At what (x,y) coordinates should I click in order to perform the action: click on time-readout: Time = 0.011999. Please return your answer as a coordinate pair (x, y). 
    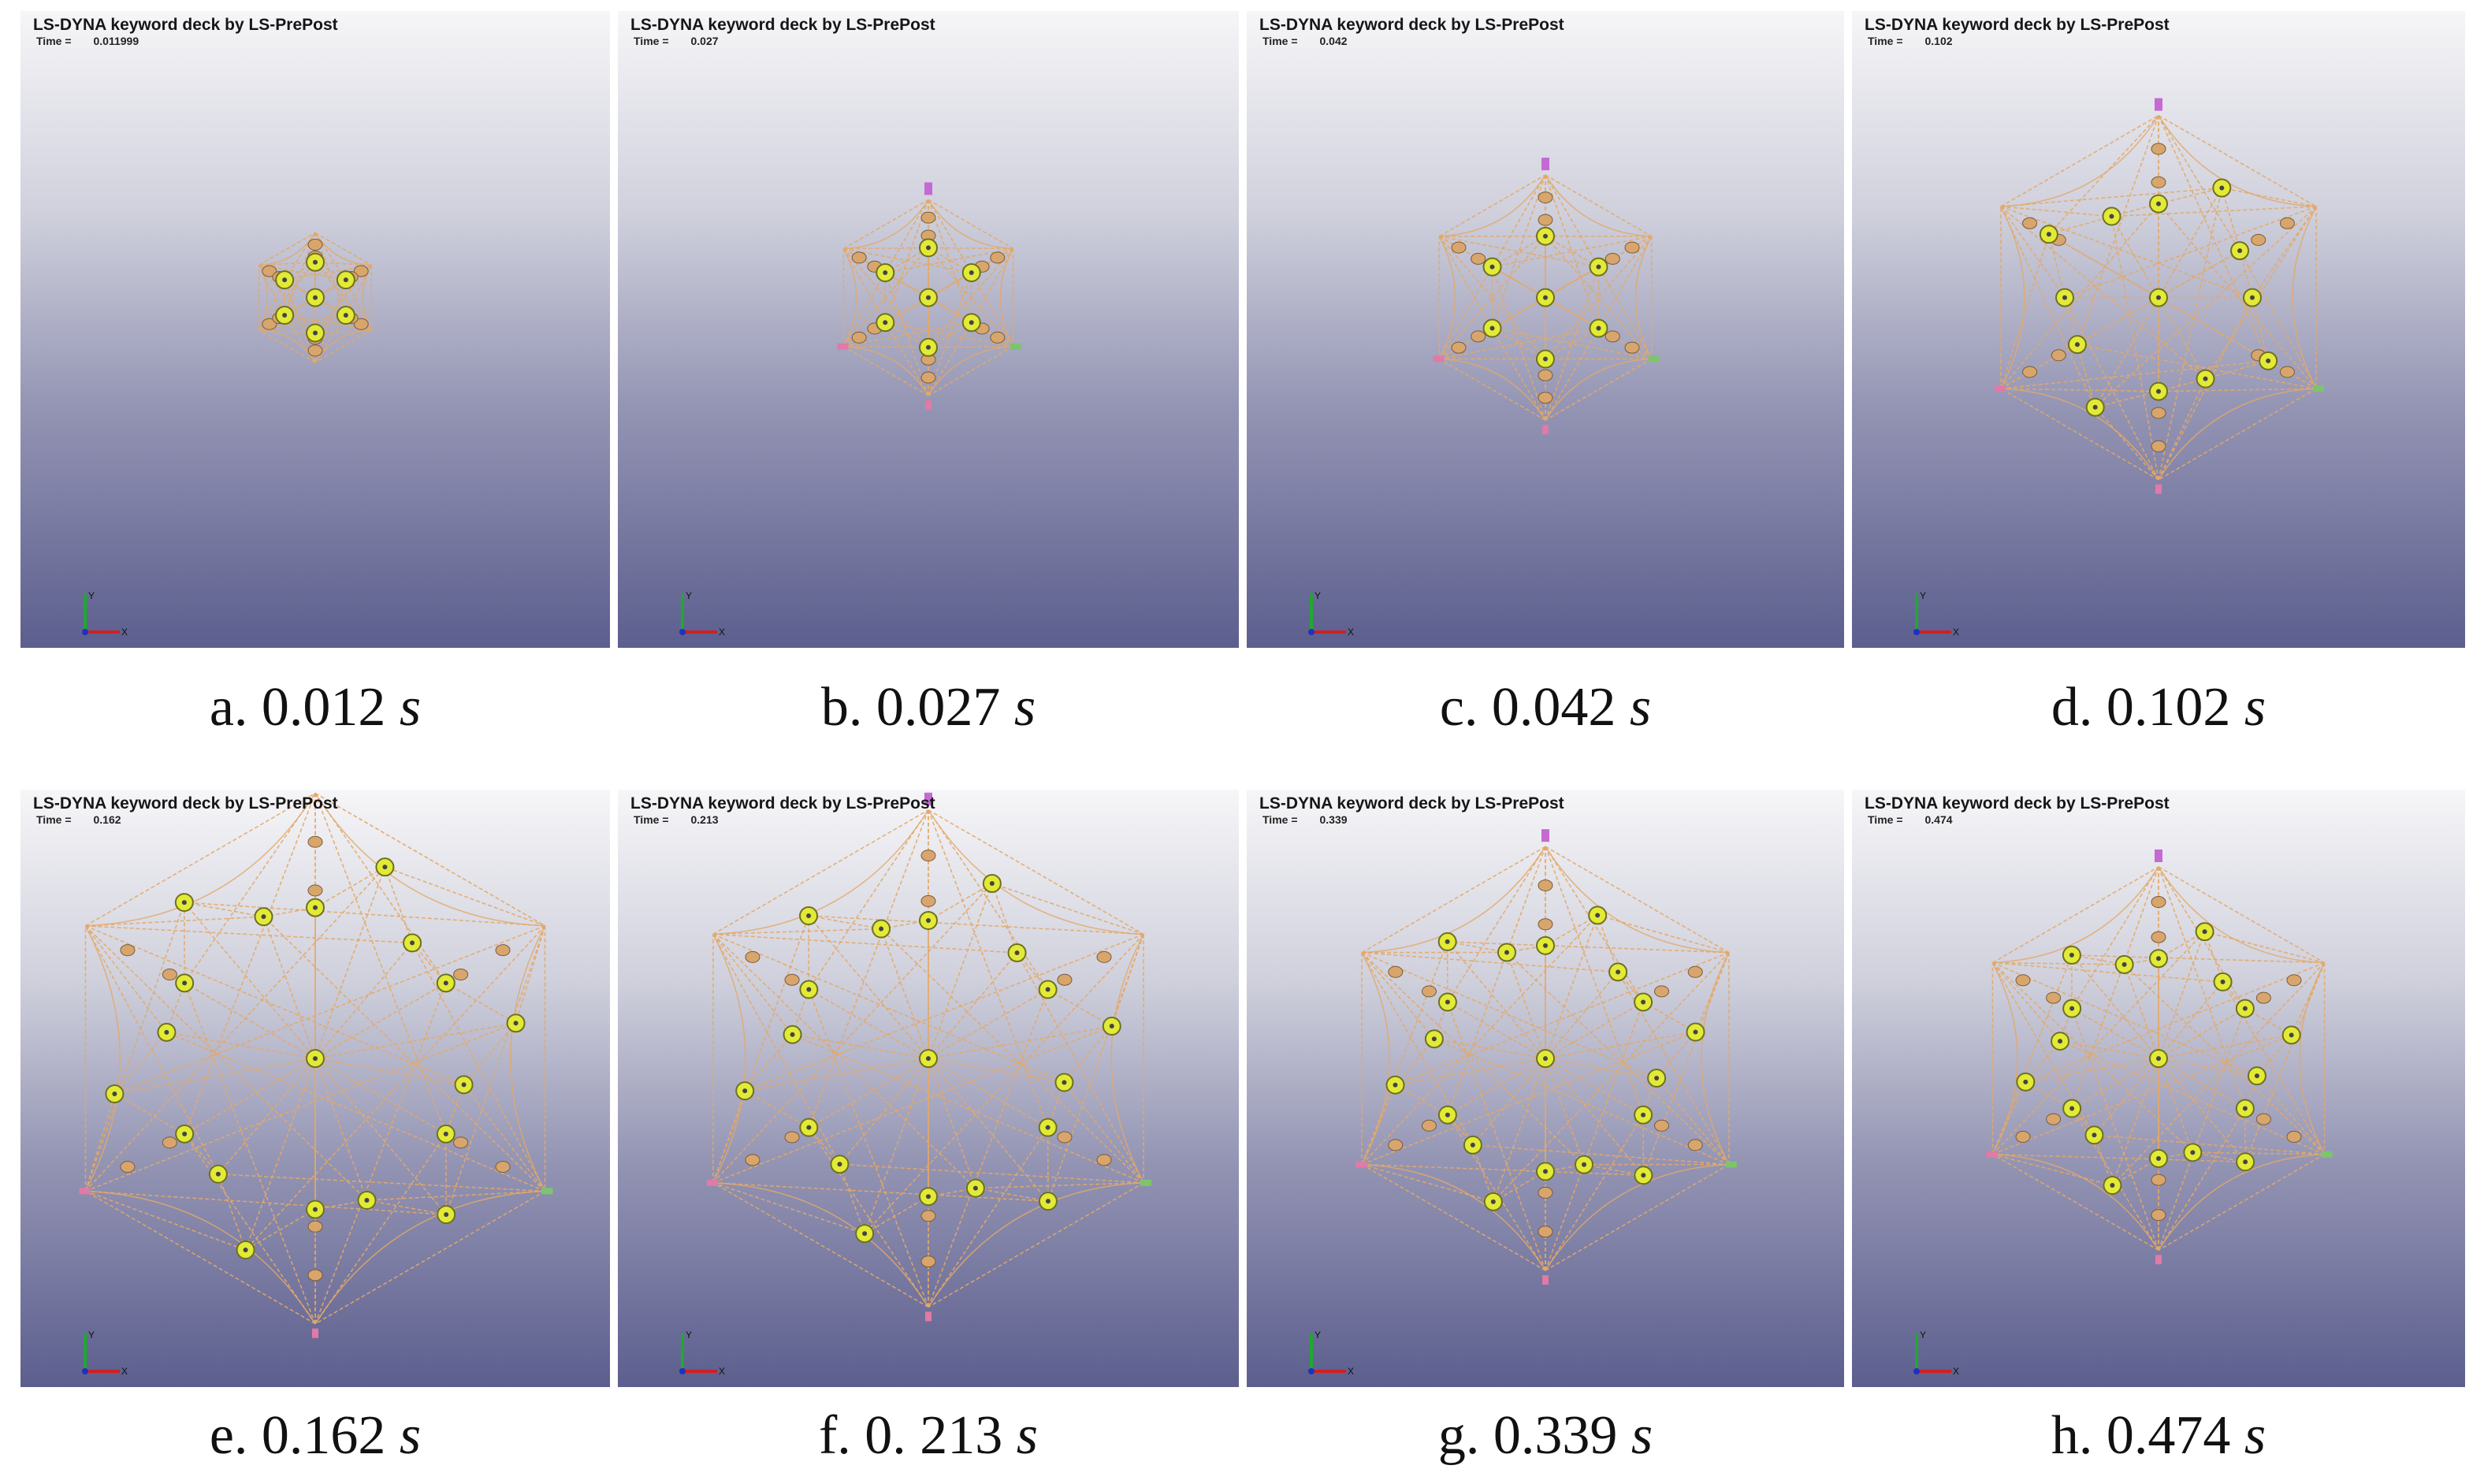
    Looking at the image, I should click on (87, 41).